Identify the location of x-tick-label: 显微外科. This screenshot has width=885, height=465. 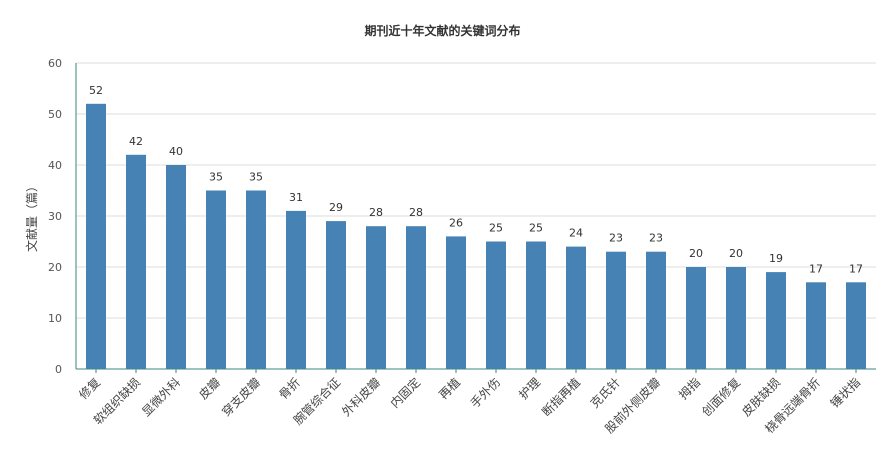
(161, 397).